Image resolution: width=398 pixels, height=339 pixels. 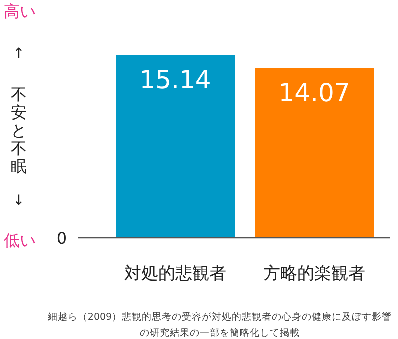 What do you see at coordinates (175, 274) in the screenshot?
I see `x-tick-label: 対処的悲観者` at bounding box center [175, 274].